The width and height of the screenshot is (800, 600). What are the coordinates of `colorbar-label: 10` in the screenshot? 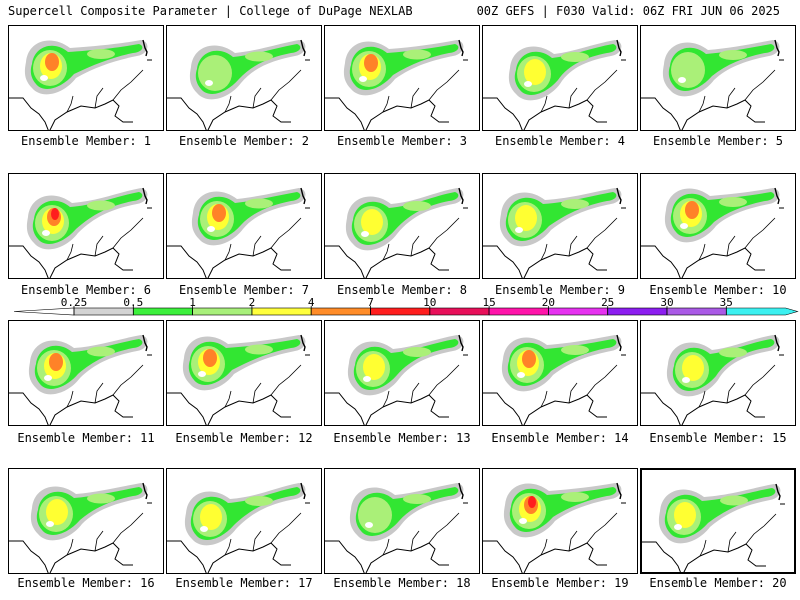 It's located at (430, 302).